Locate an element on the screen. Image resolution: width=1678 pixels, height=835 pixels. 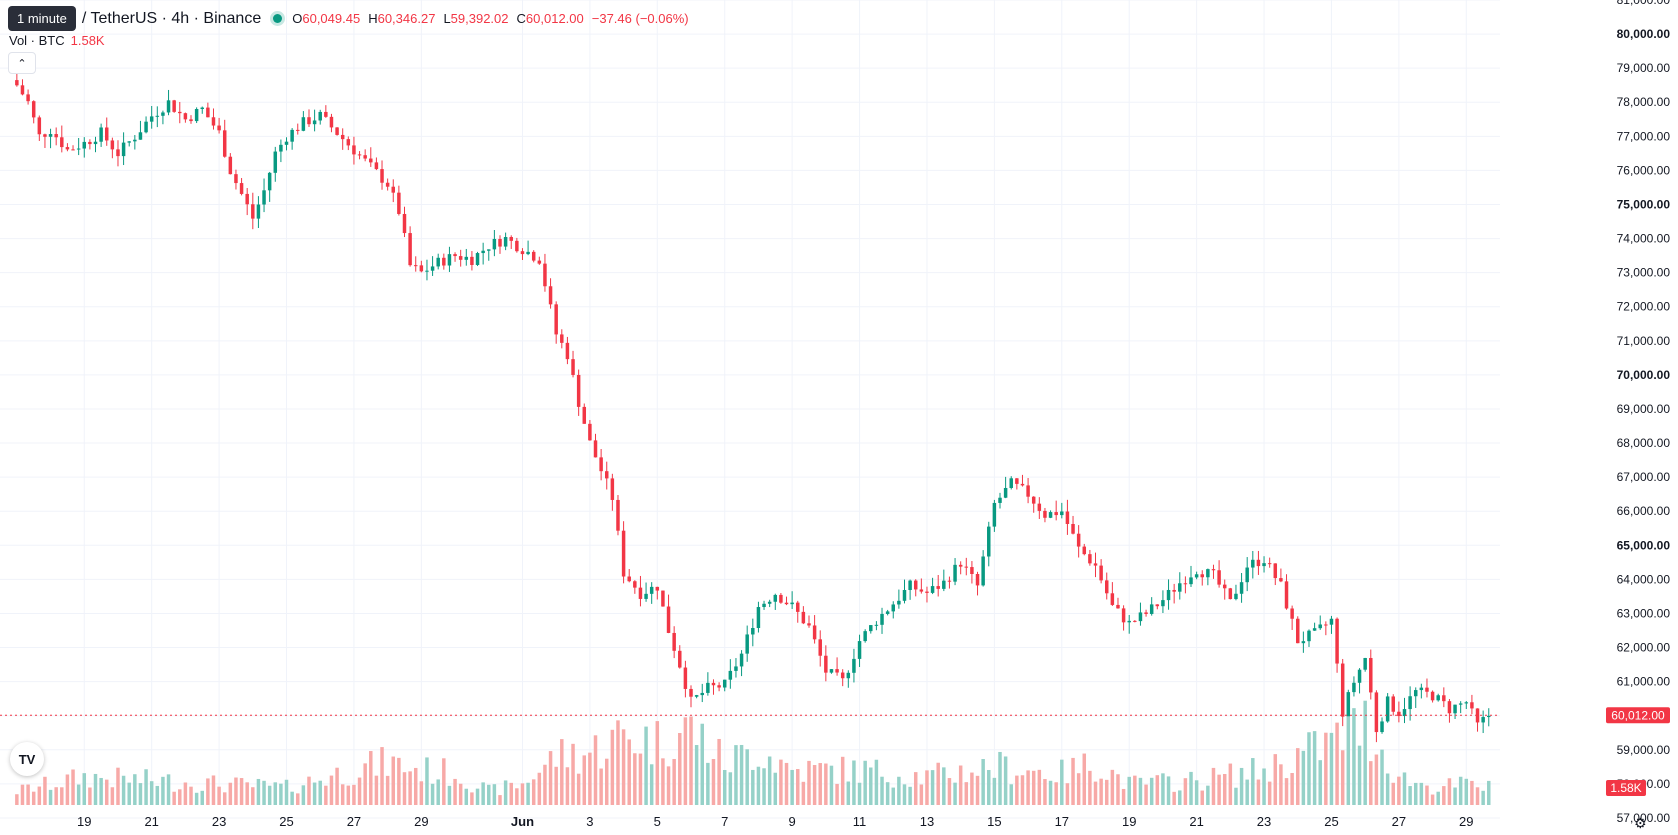
tradingview-logo: TV is located at coordinates (27, 759).